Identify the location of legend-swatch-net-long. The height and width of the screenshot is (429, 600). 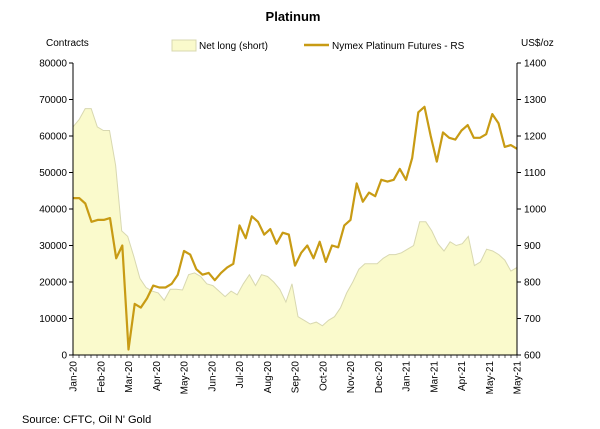
(184, 45).